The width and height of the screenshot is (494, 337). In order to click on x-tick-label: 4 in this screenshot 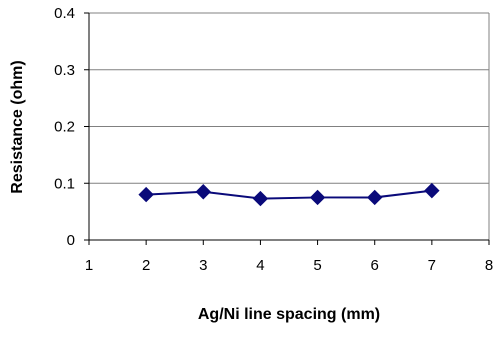, I will do `click(260, 265)`.